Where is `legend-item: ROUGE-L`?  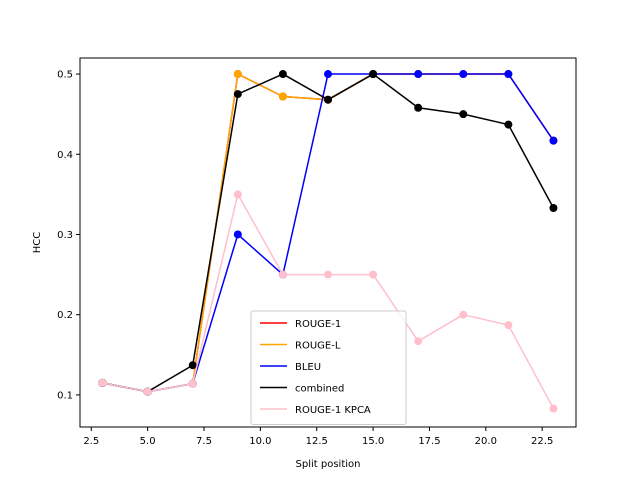 legend-item: ROUGE-L is located at coordinates (300, 346).